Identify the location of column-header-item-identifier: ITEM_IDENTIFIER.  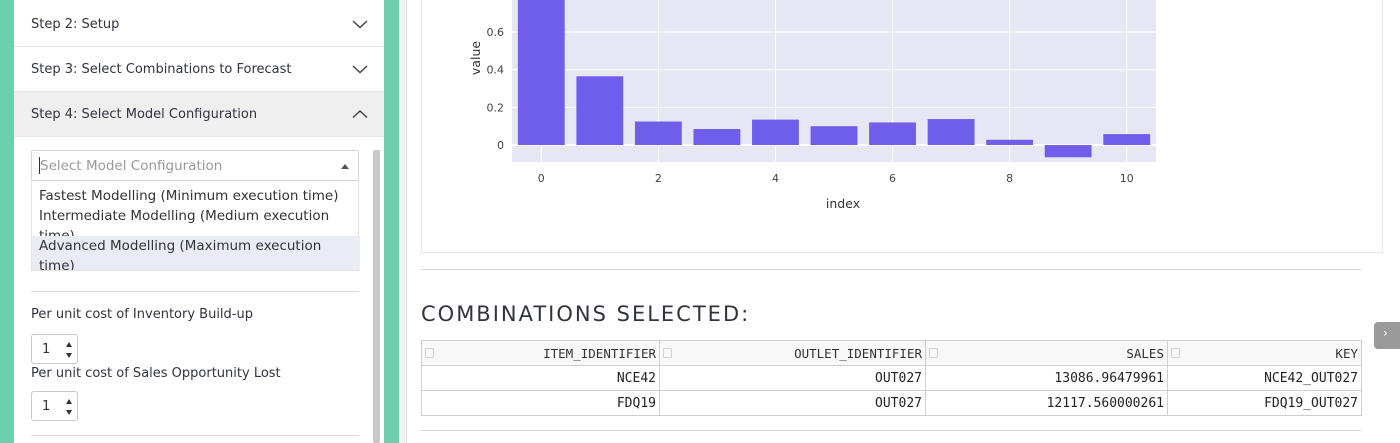
(540, 353).